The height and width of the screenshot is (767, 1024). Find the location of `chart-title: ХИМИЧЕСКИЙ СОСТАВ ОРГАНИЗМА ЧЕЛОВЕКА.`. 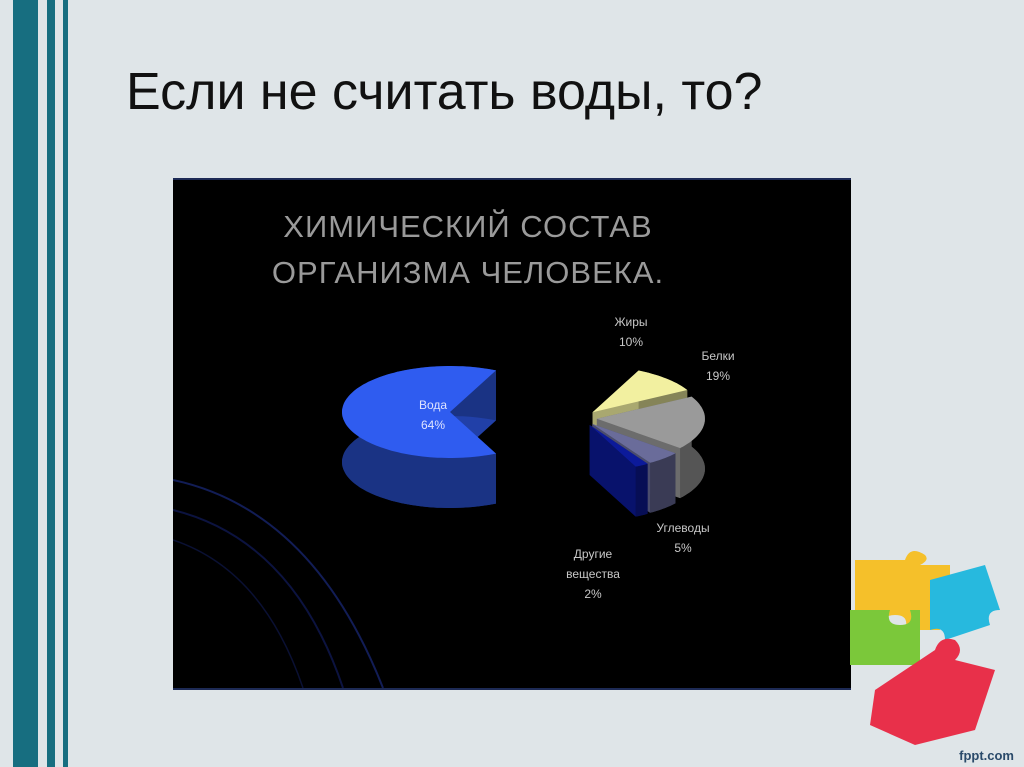

chart-title: ХИМИЧЕСКИЙ СОСТАВ ОРГАНИЗМА ЧЕЛОВЕКА. is located at coordinates (468, 250).